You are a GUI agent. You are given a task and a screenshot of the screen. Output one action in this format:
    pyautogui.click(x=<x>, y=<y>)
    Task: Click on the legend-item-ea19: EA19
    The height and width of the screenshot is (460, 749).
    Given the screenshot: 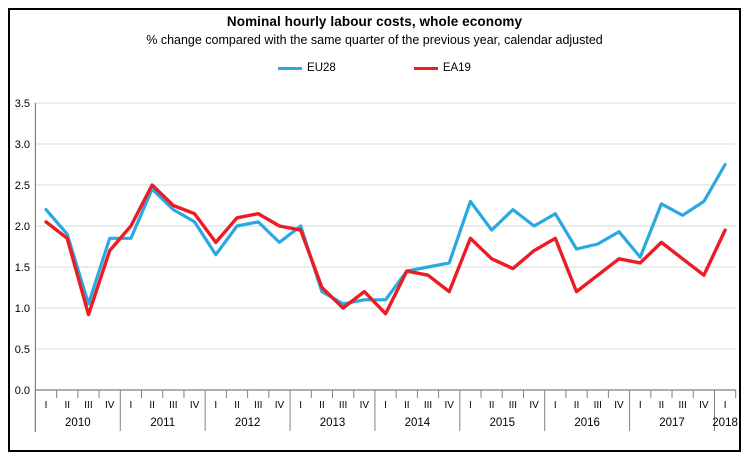 What is the action you would take?
    pyautogui.click(x=442, y=68)
    